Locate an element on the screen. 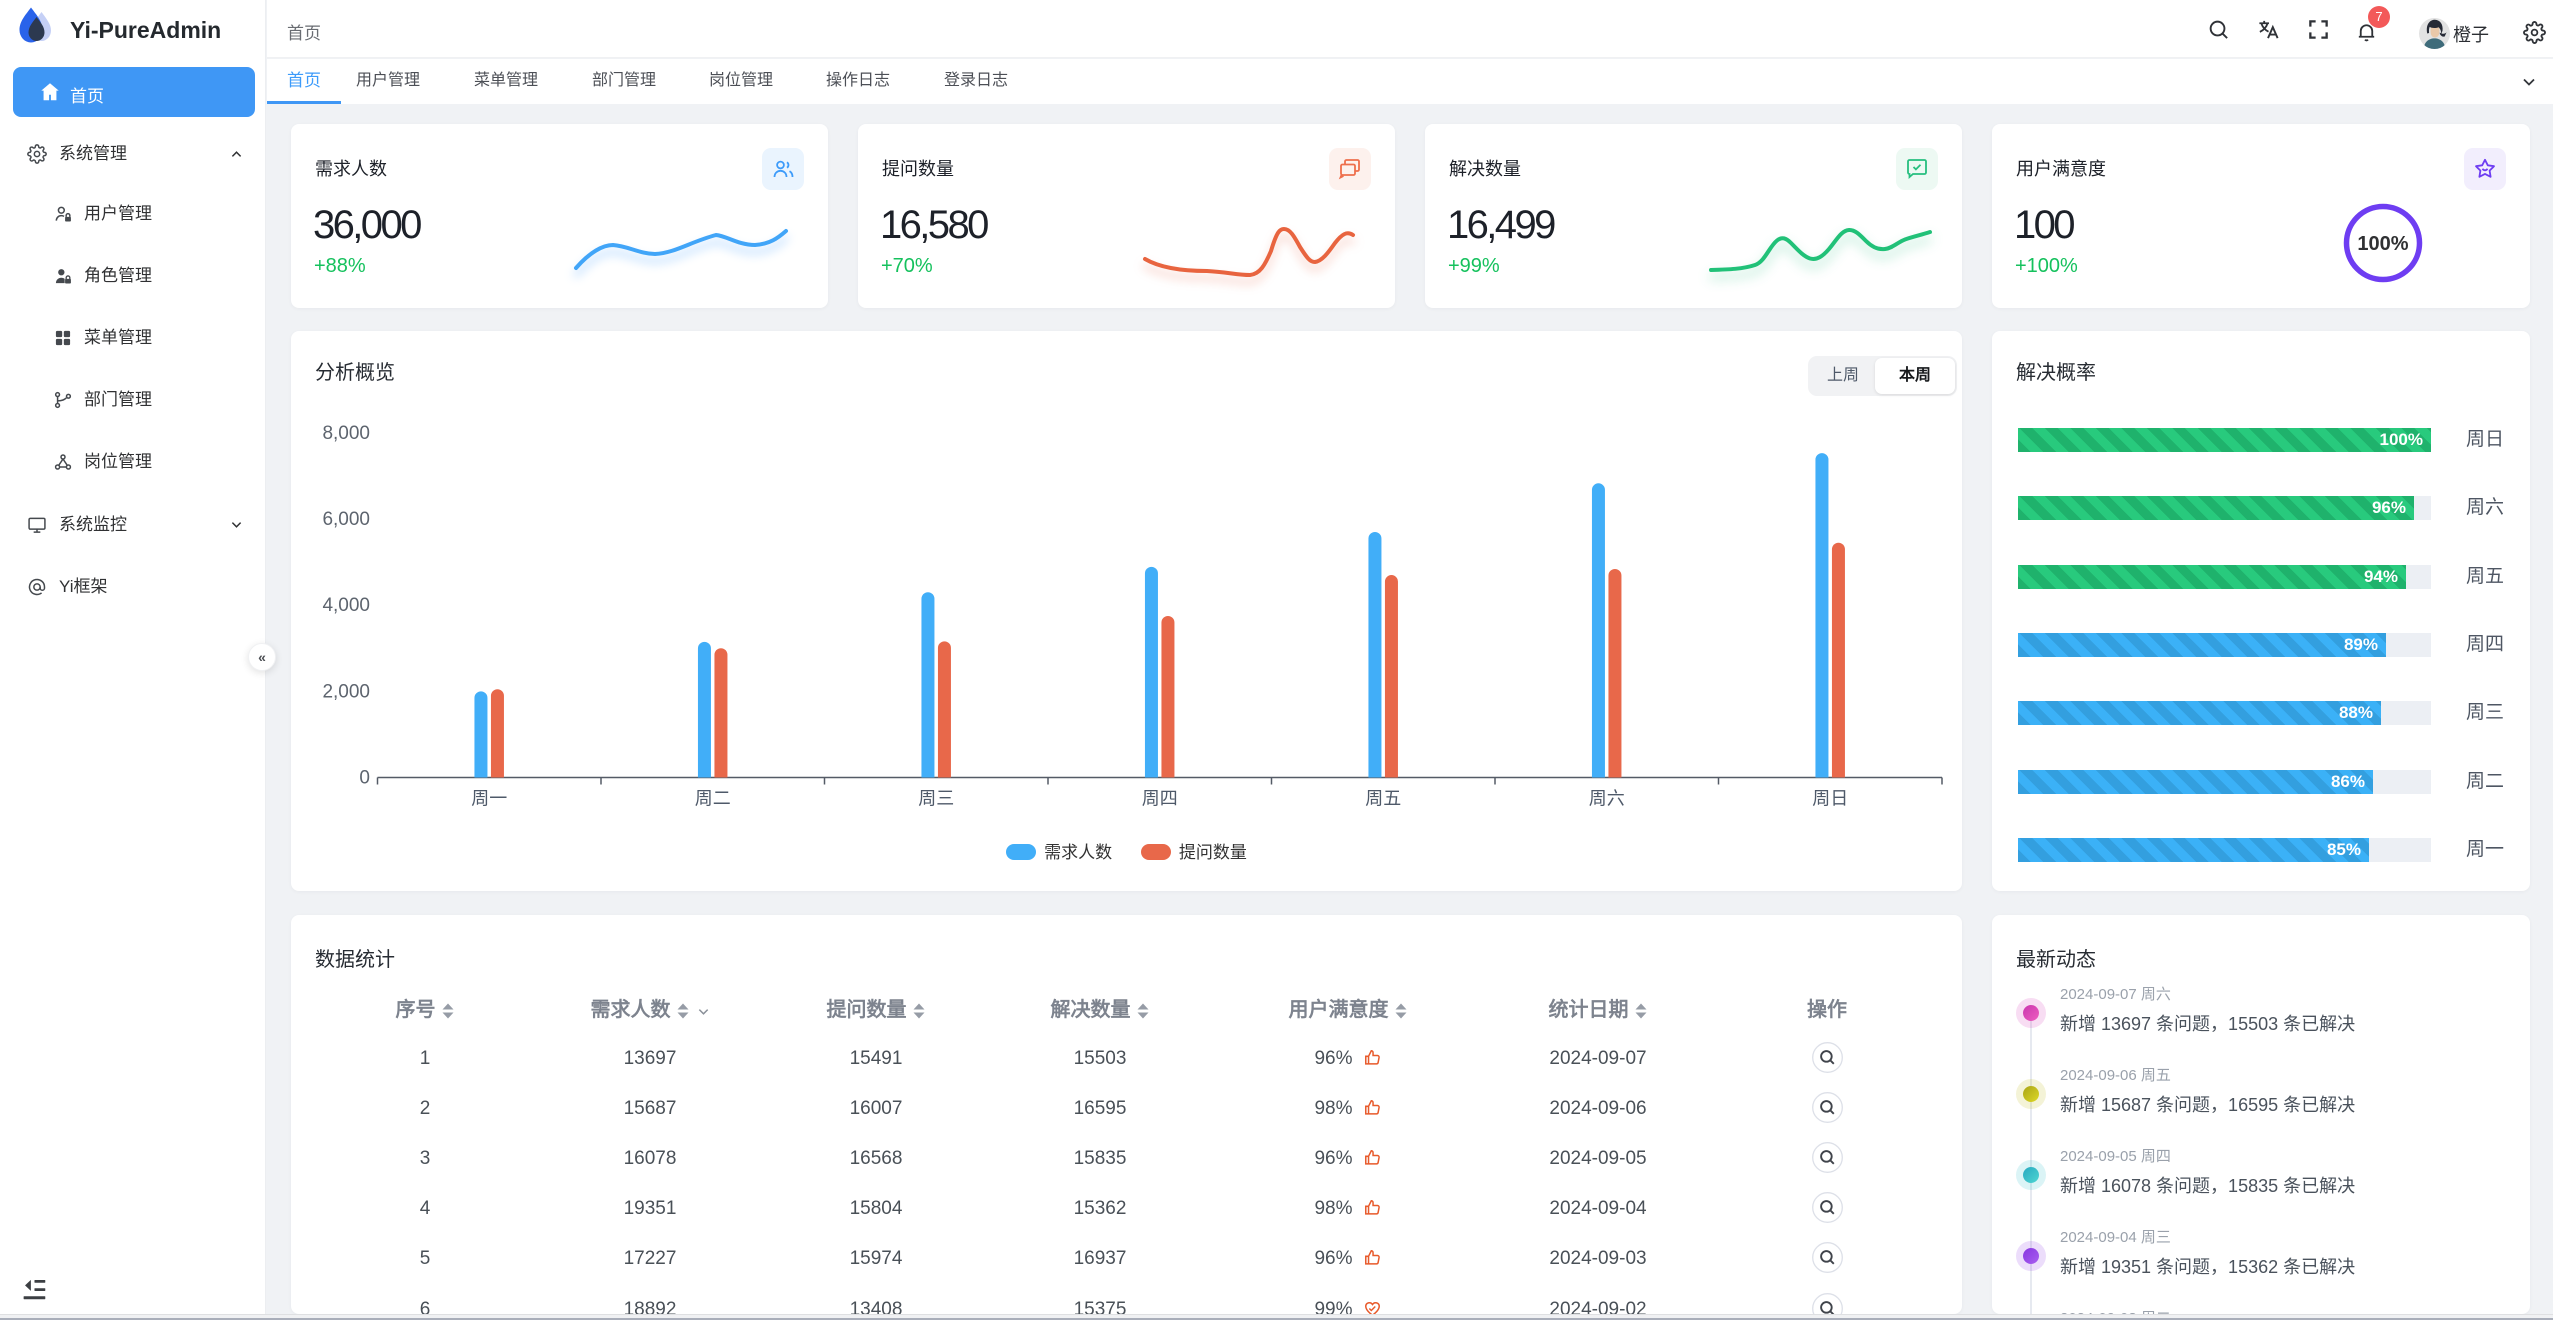  svg-text: 8,000 is located at coordinates (346, 433).